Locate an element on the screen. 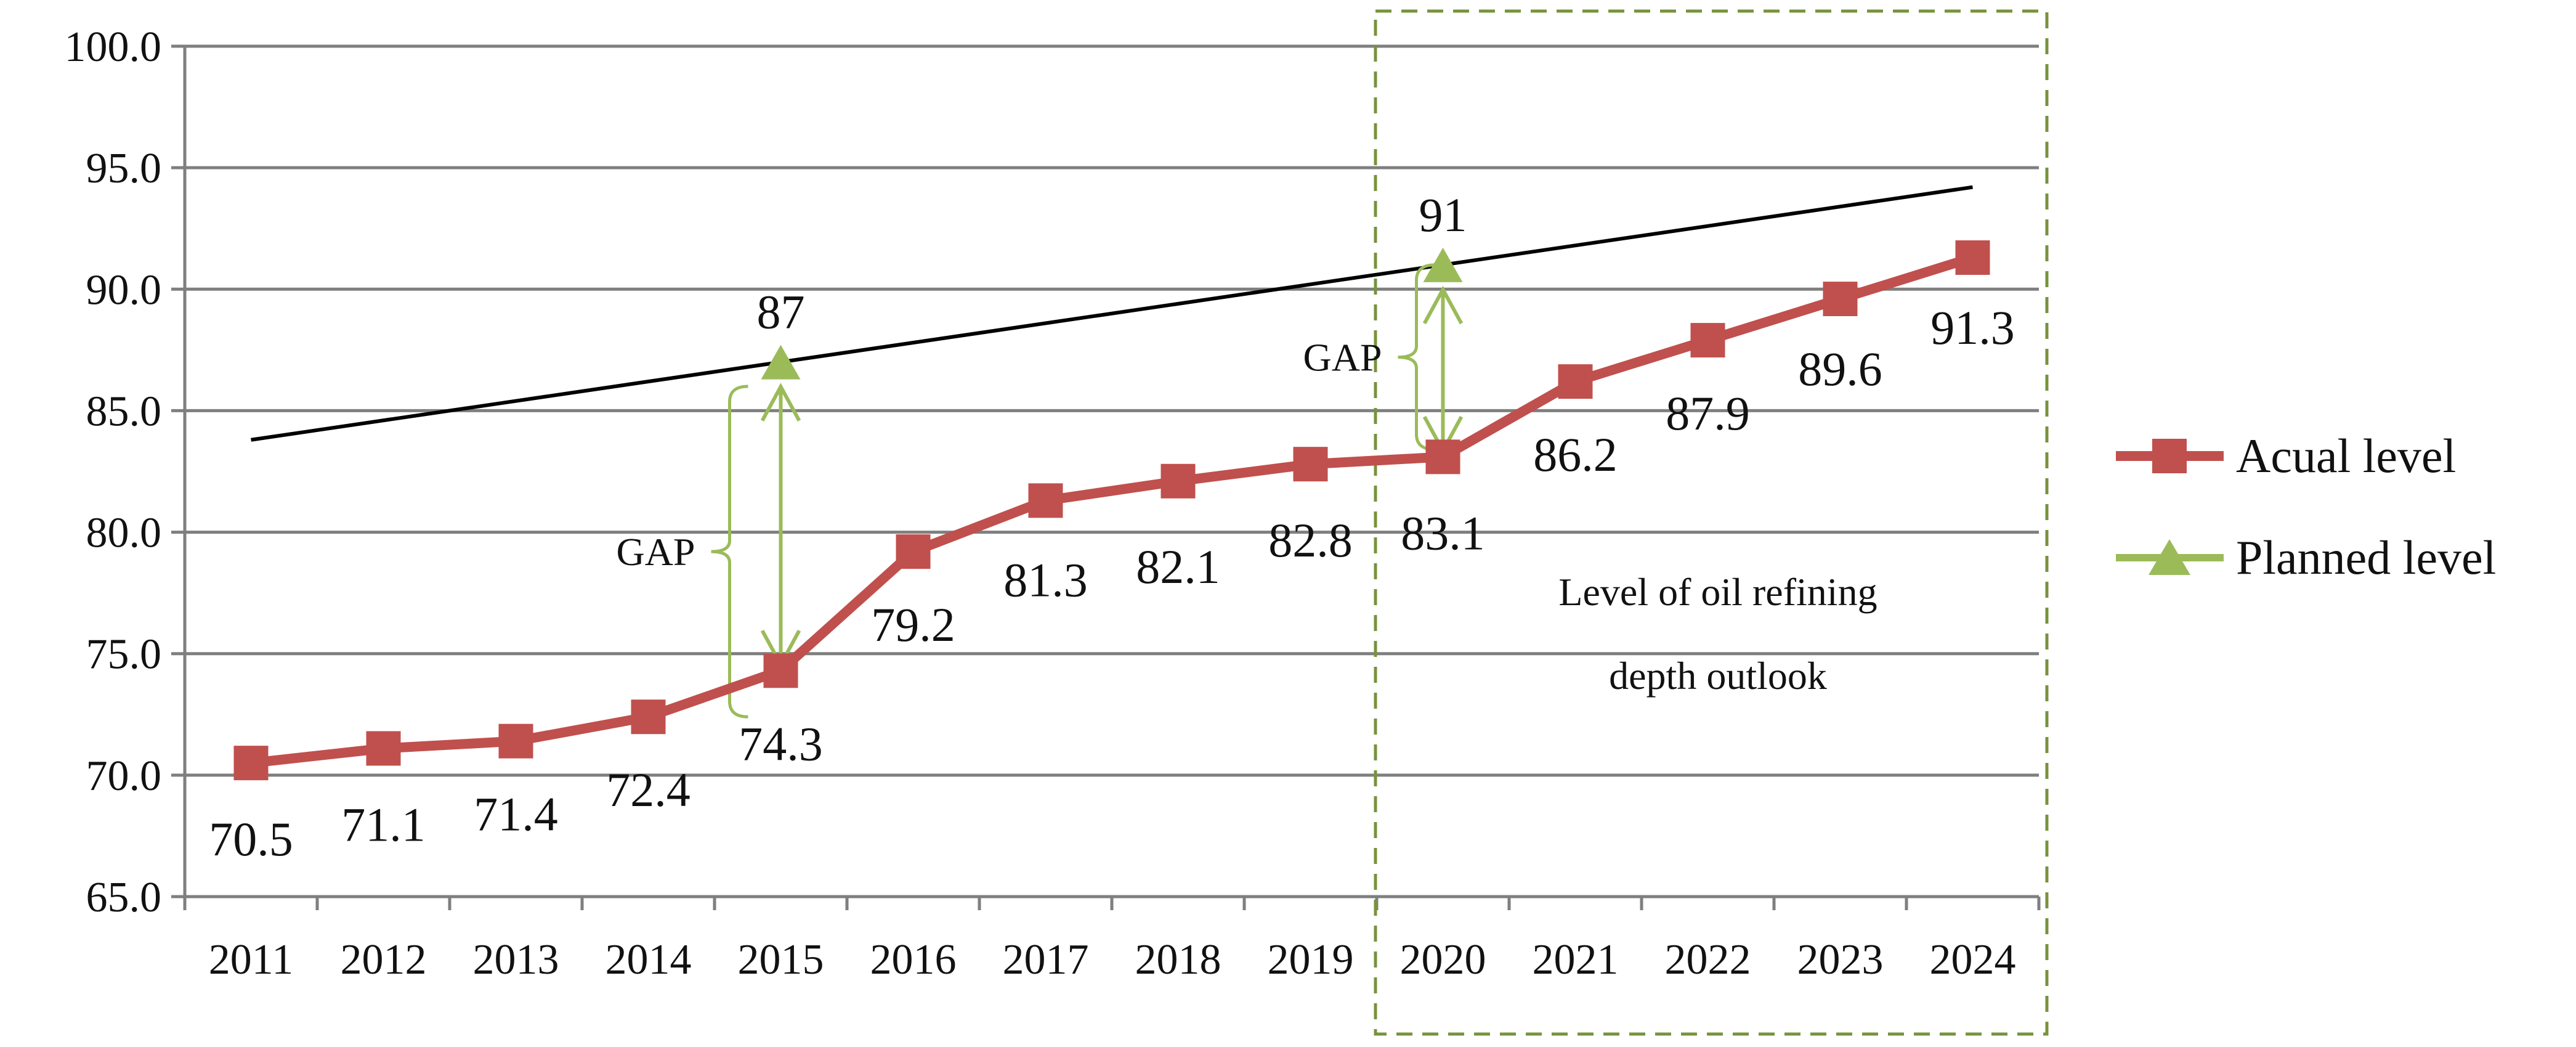 This screenshot has height=1047, width=2576. x-tick-label: 2019 is located at coordinates (1311, 960).